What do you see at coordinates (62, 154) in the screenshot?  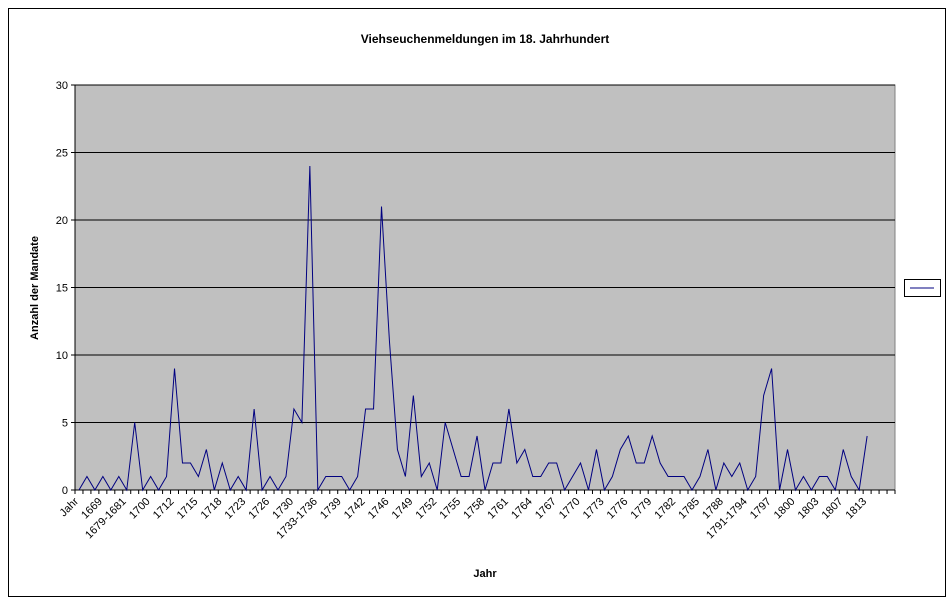 I see `y-tick-label: 25` at bounding box center [62, 154].